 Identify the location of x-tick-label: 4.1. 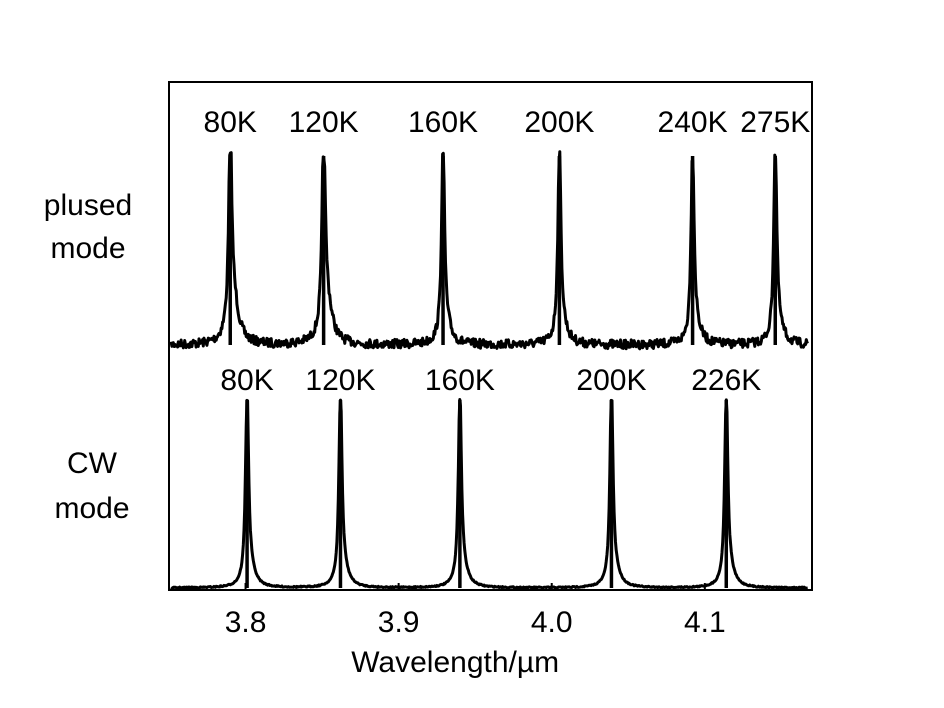
(705, 622).